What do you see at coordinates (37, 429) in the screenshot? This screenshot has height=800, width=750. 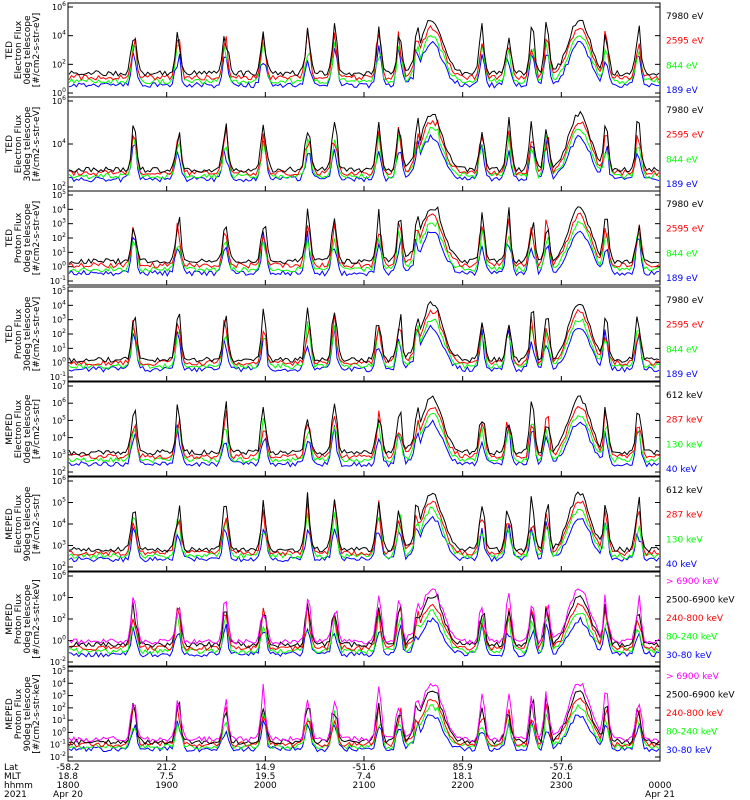 I see `y-axis-label-line: [#/cm2-s-str]` at bounding box center [37, 429].